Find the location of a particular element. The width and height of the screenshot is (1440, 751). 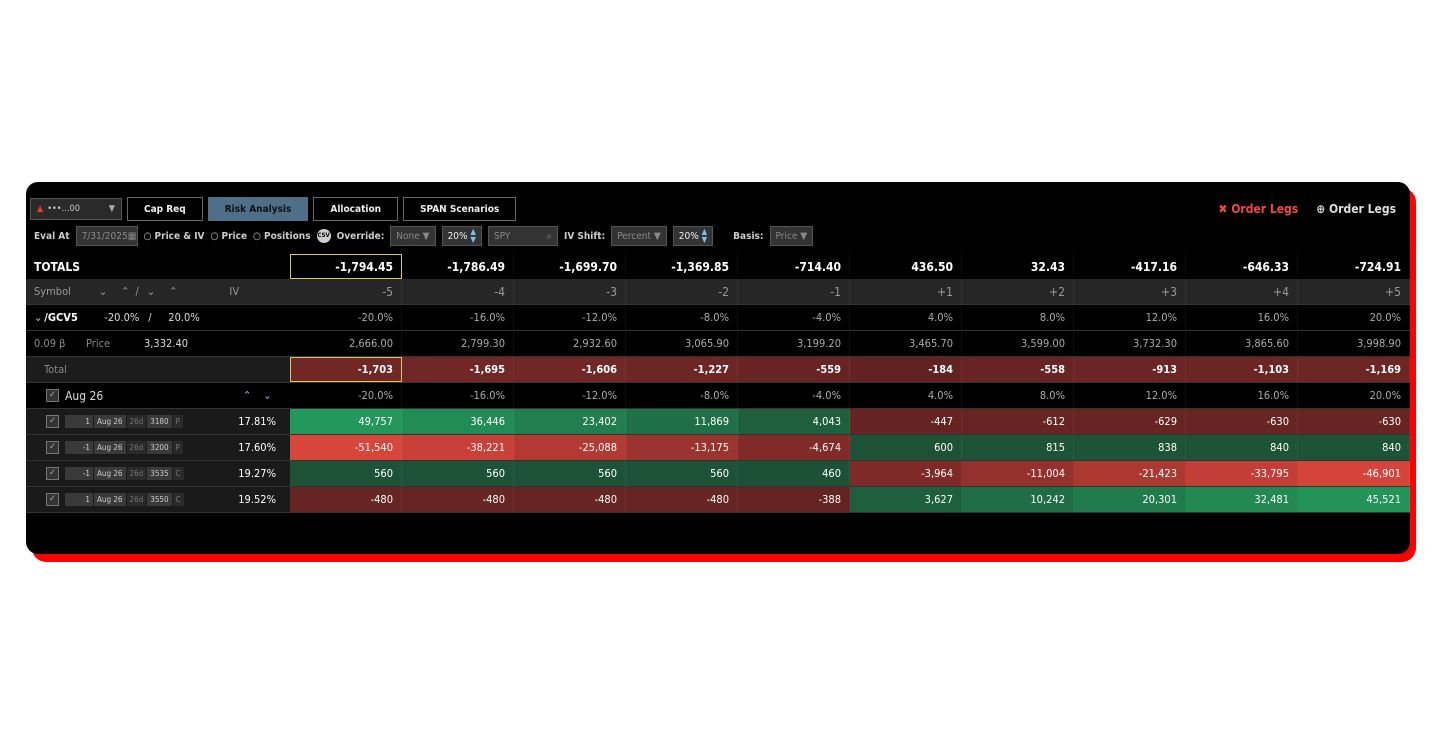

leg-value-cell: 815 is located at coordinates (1018, 447).